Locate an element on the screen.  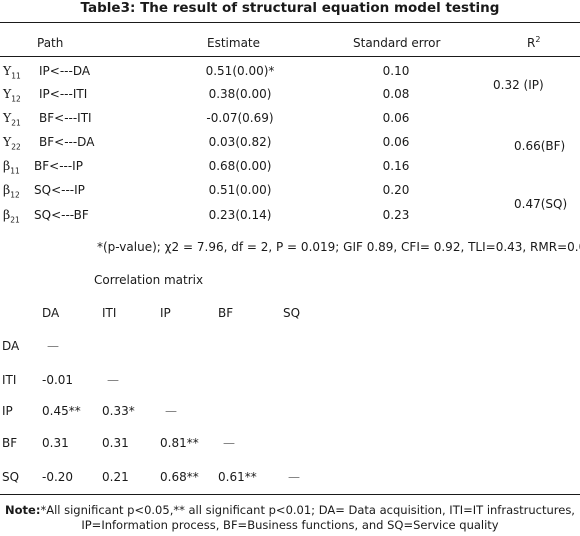
corr-row-label: IP is located at coordinates (7, 411).